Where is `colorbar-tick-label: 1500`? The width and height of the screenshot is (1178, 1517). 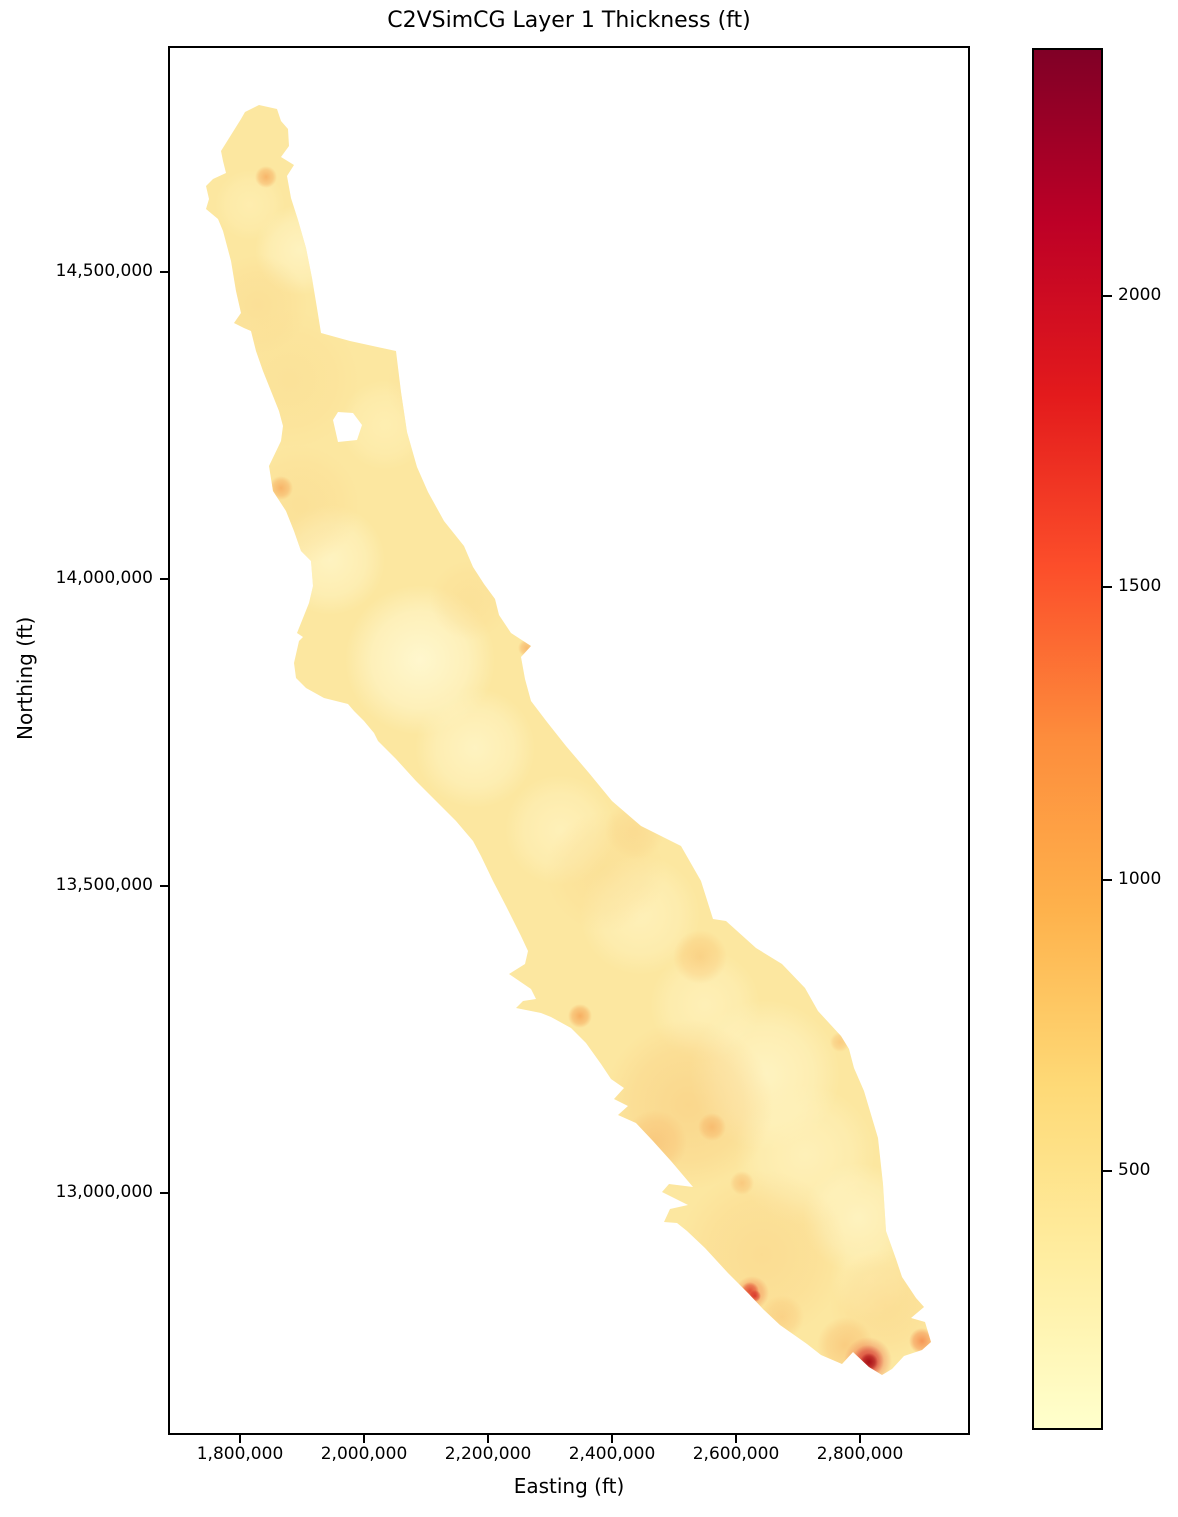 colorbar-tick-label: 1500 is located at coordinates (1140, 586).